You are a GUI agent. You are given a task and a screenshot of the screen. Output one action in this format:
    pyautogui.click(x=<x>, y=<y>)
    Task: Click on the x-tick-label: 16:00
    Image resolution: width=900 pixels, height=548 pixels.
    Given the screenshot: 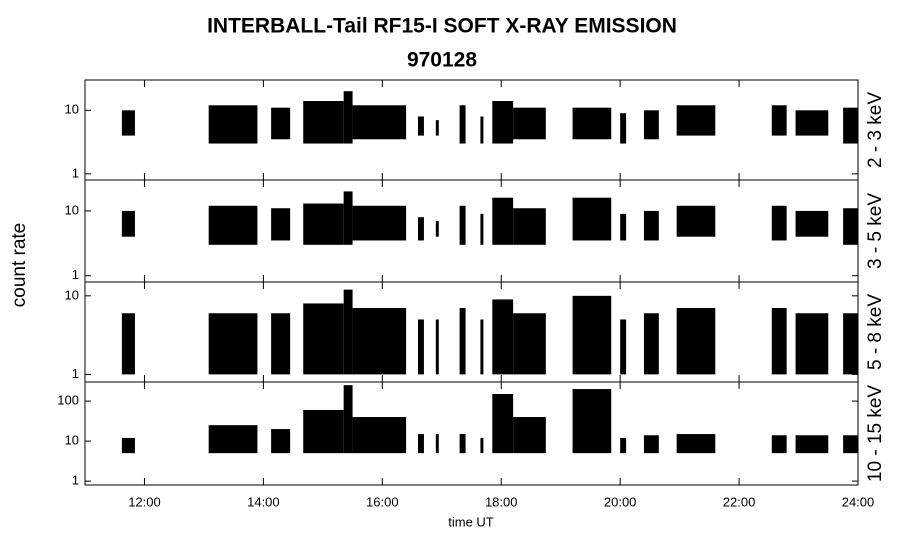 What is the action you would take?
    pyautogui.click(x=382, y=501)
    